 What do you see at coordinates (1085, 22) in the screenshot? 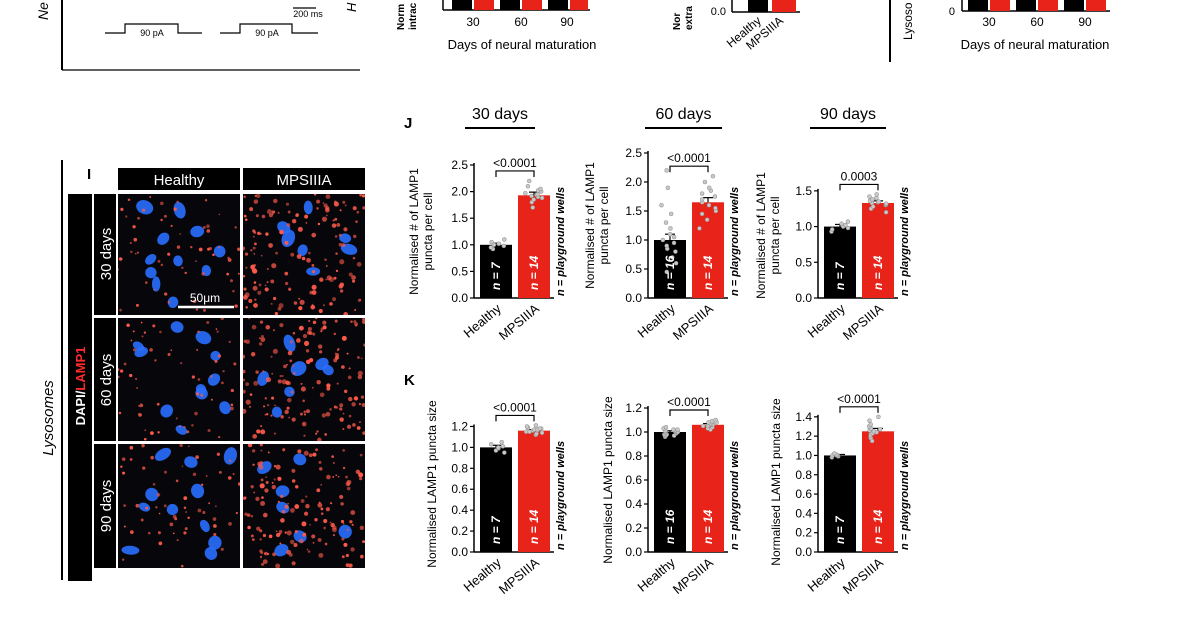
I see `top-chart3-tick: 90` at bounding box center [1085, 22].